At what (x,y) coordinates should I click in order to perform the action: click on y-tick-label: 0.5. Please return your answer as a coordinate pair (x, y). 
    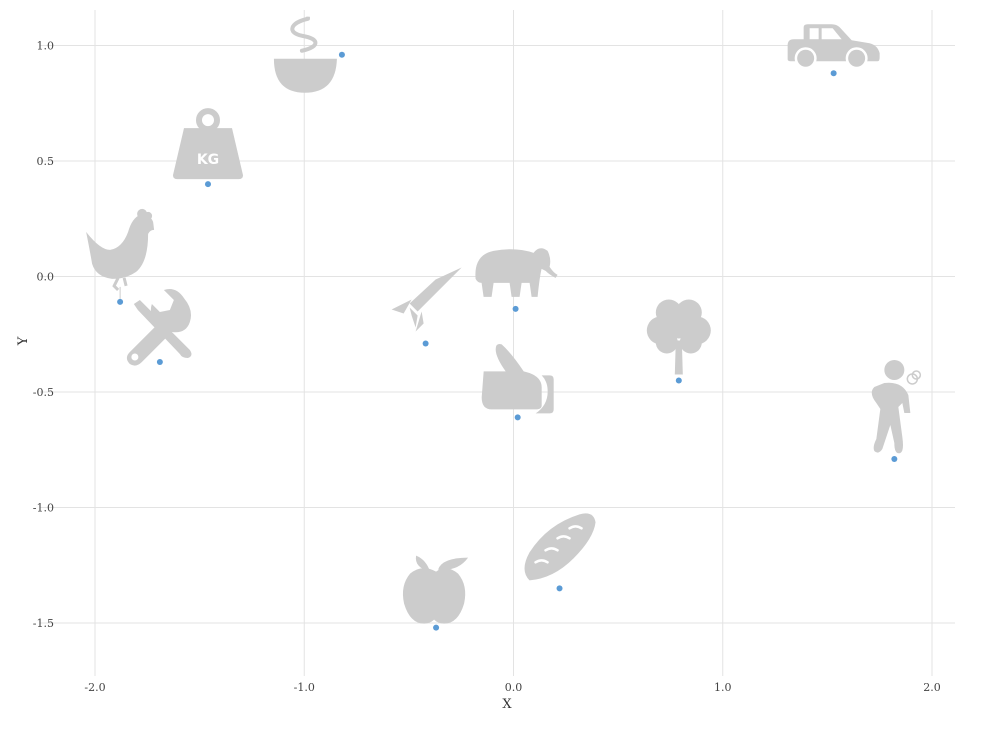
    Looking at the image, I should click on (46, 161).